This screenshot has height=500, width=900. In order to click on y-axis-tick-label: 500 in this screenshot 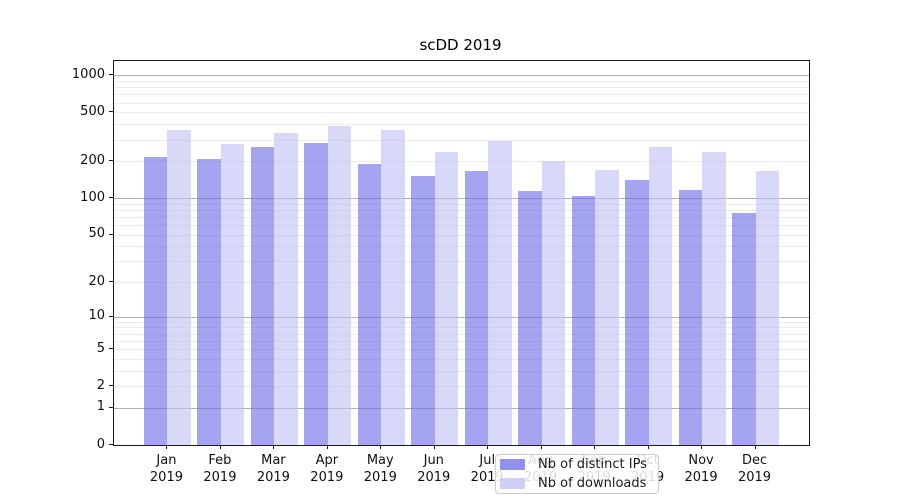, I will do `click(92, 111)`.